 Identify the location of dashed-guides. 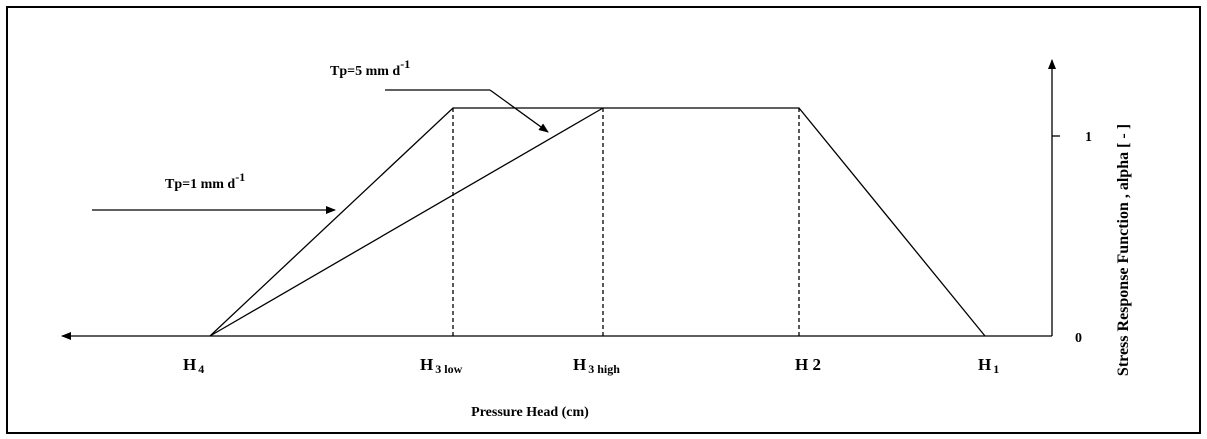
(626, 222).